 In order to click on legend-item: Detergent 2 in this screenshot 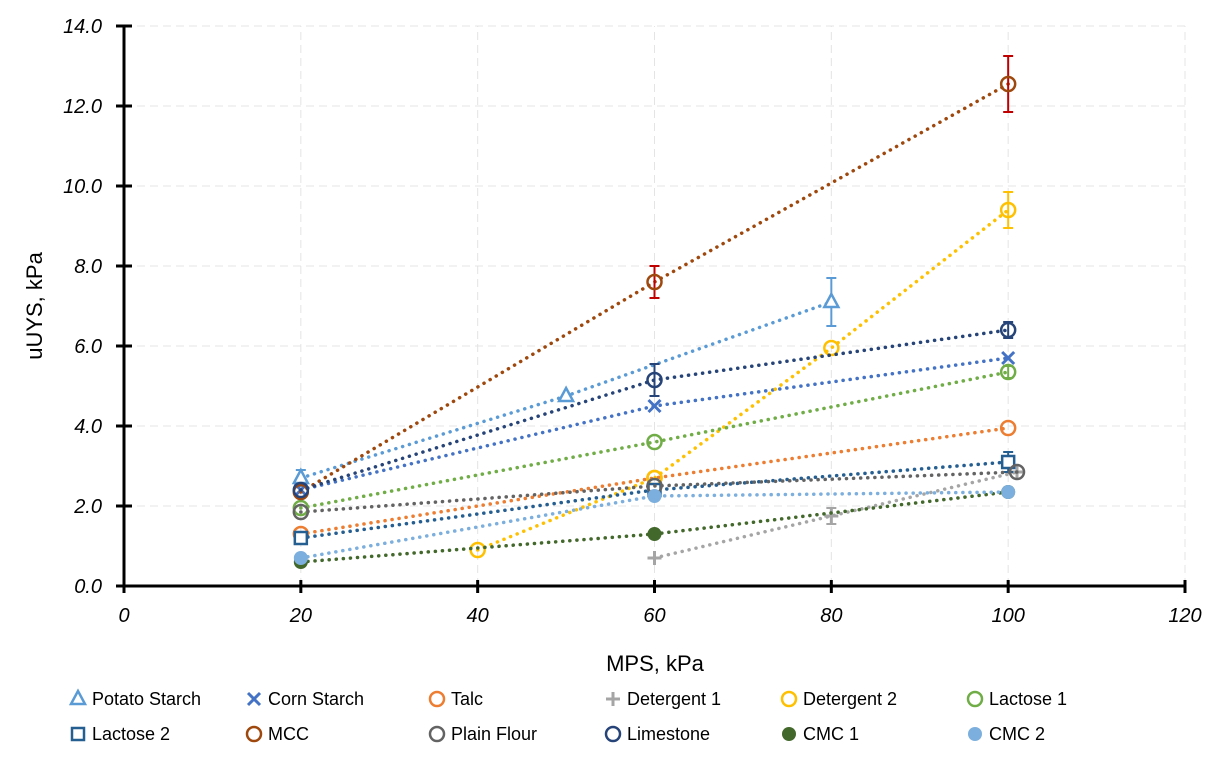, I will do `click(838, 699)`.